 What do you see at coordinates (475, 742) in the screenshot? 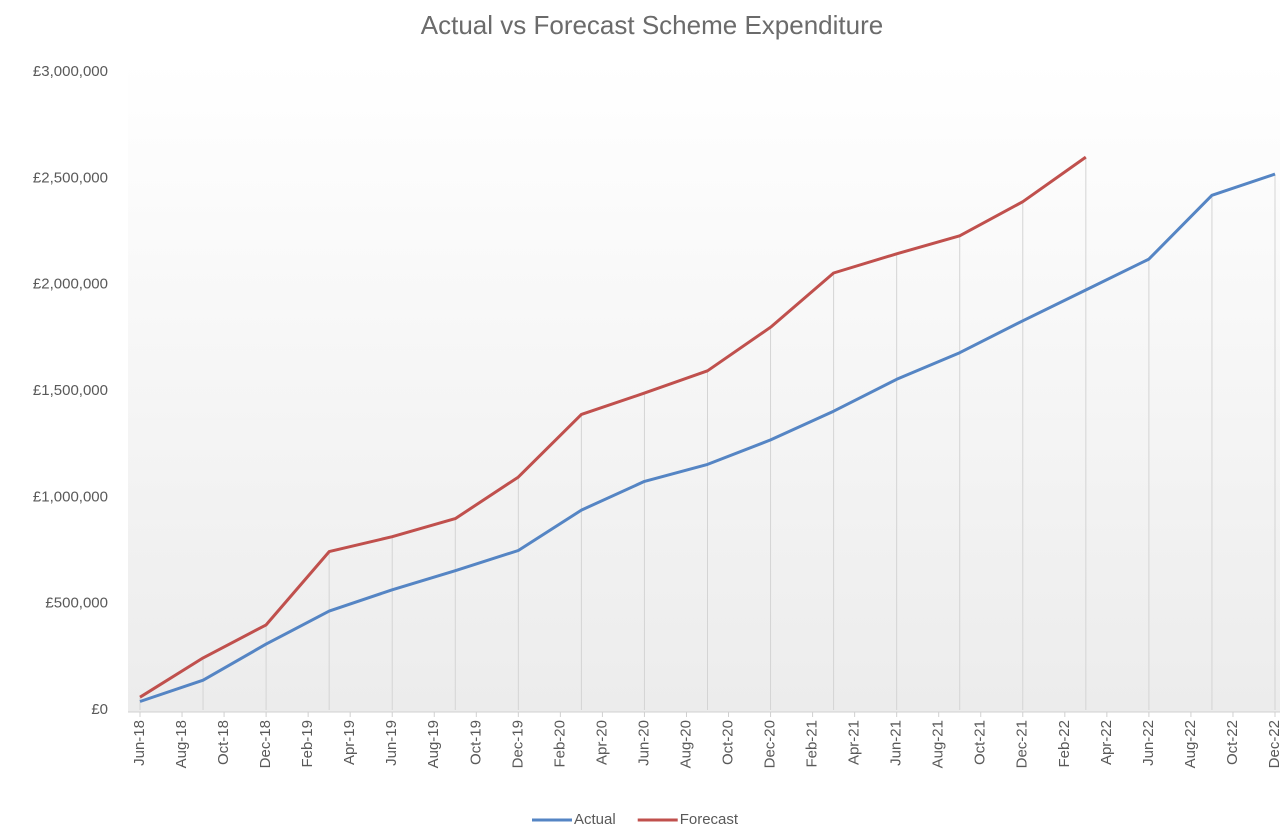
I see `x-tick-label: Oct-19` at bounding box center [475, 742].